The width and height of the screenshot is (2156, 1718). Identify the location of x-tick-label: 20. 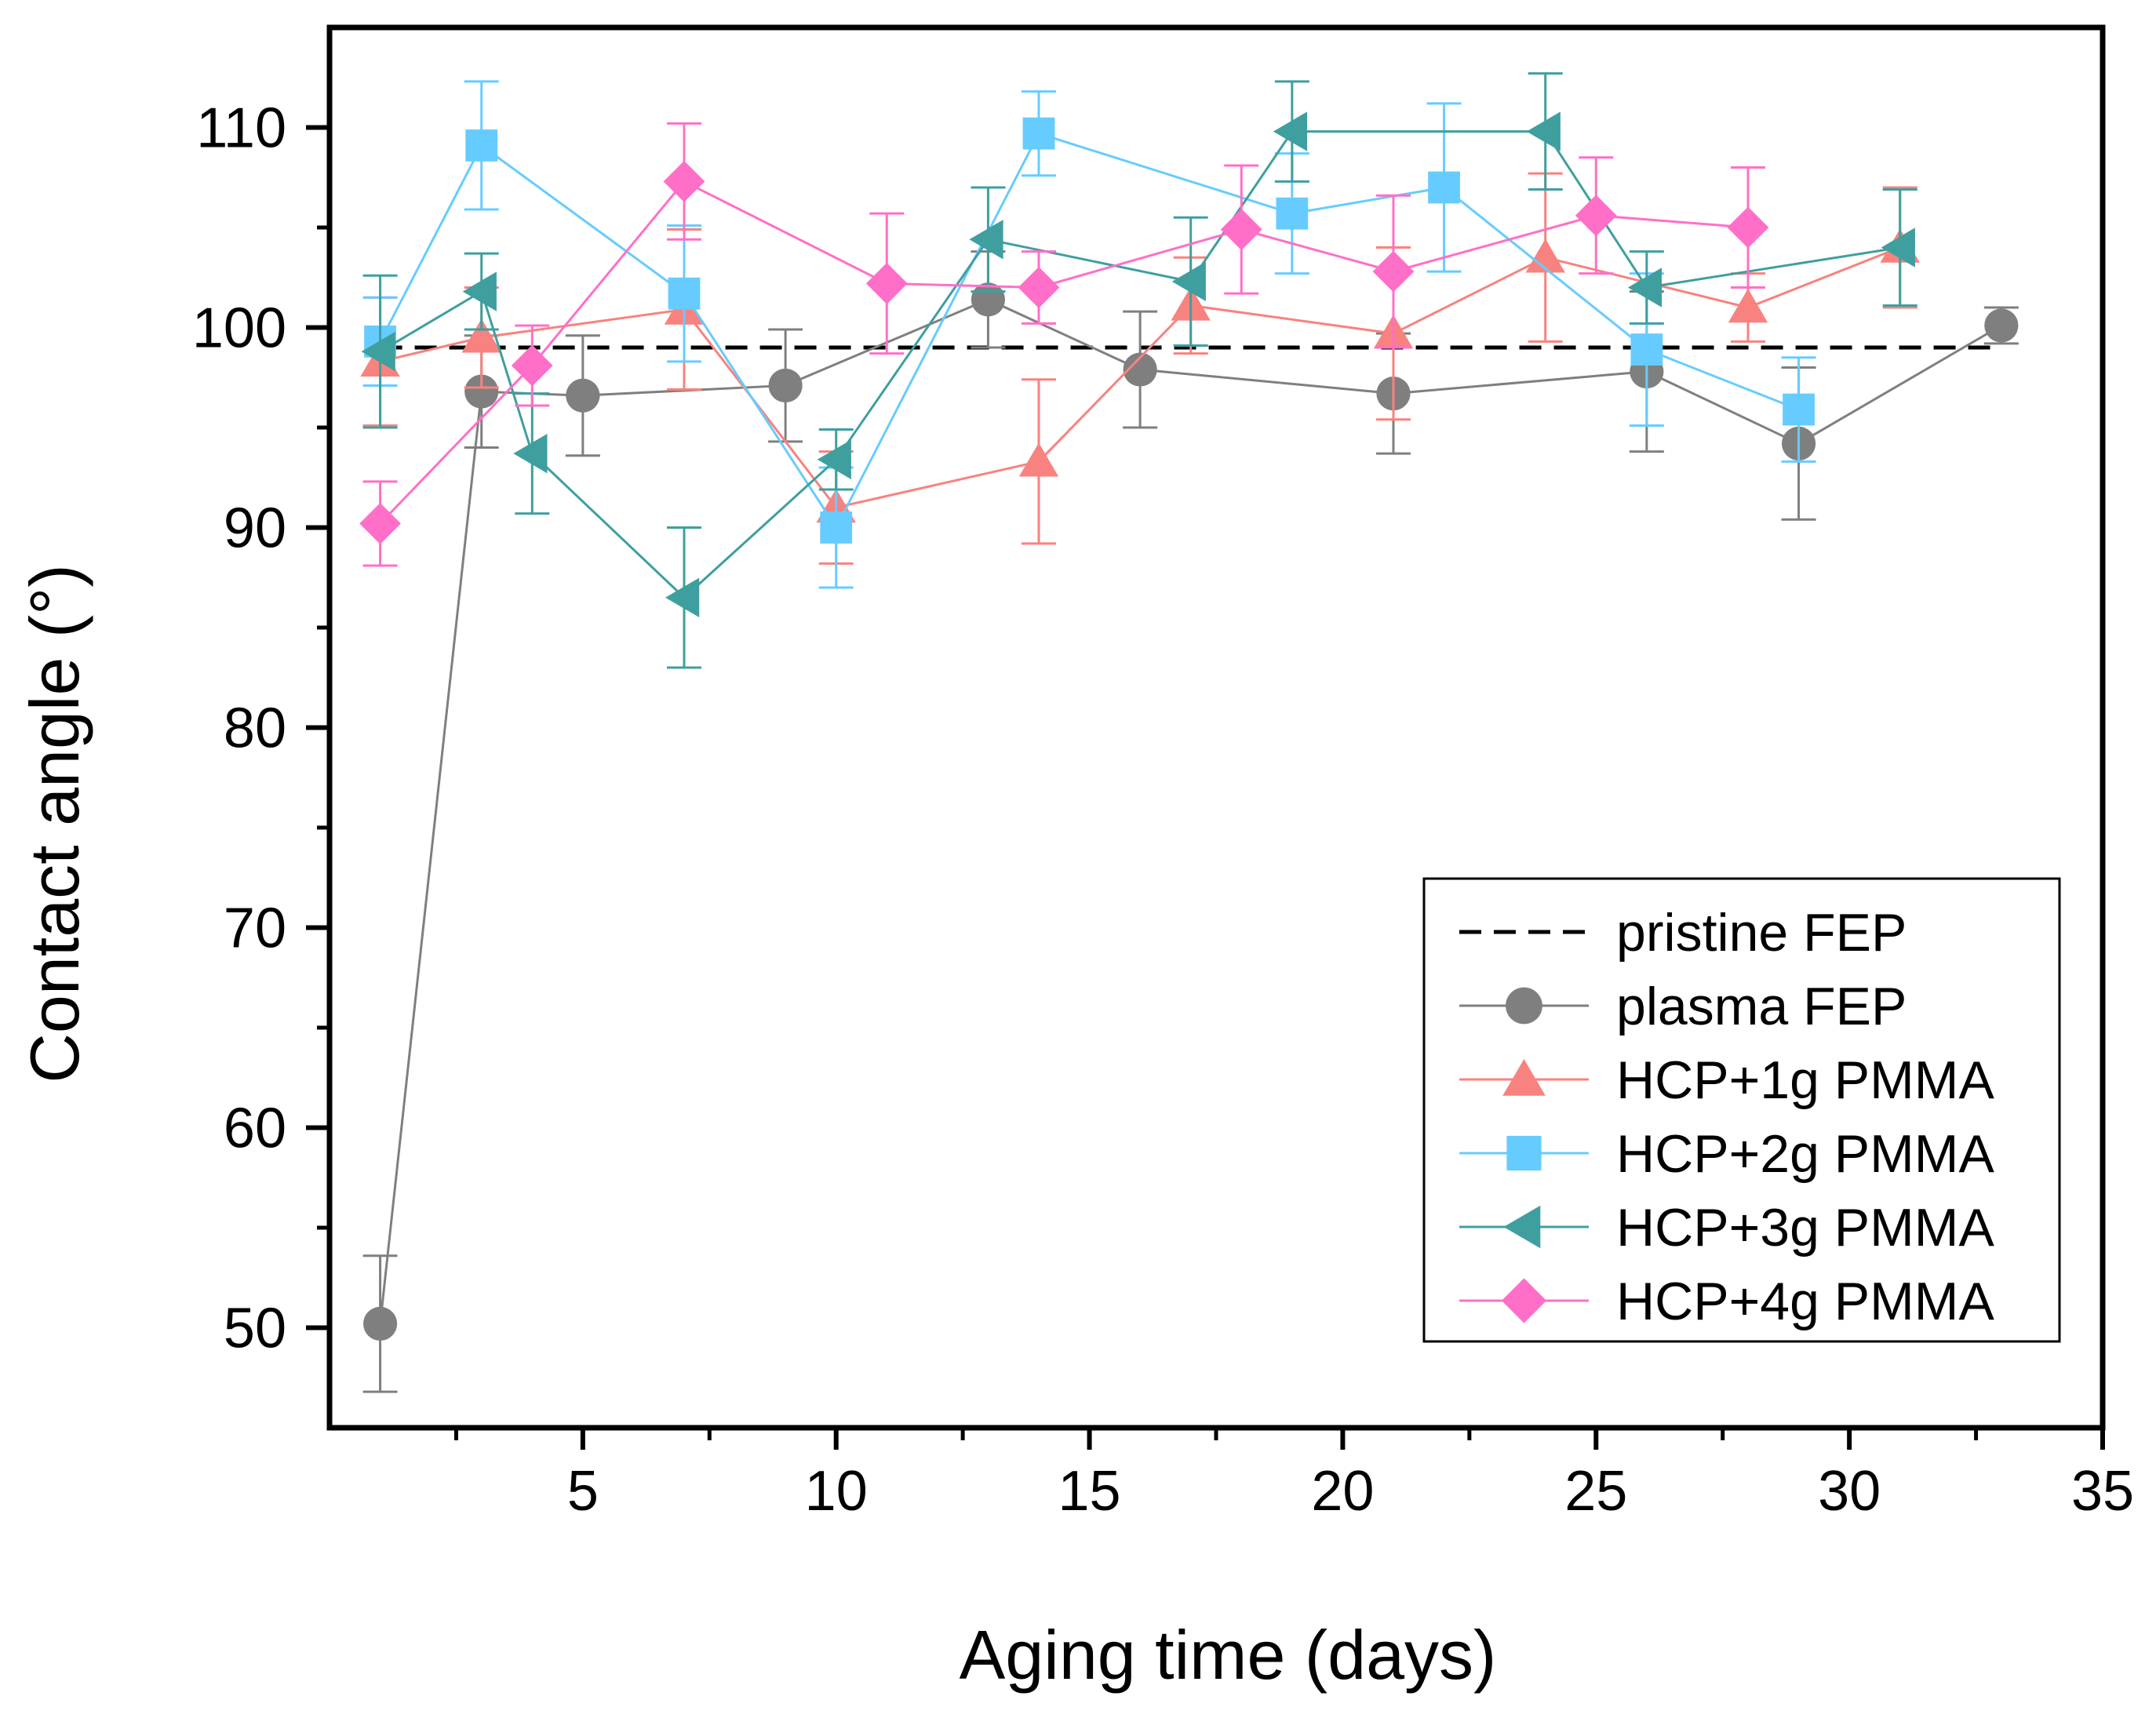
(1342, 1491).